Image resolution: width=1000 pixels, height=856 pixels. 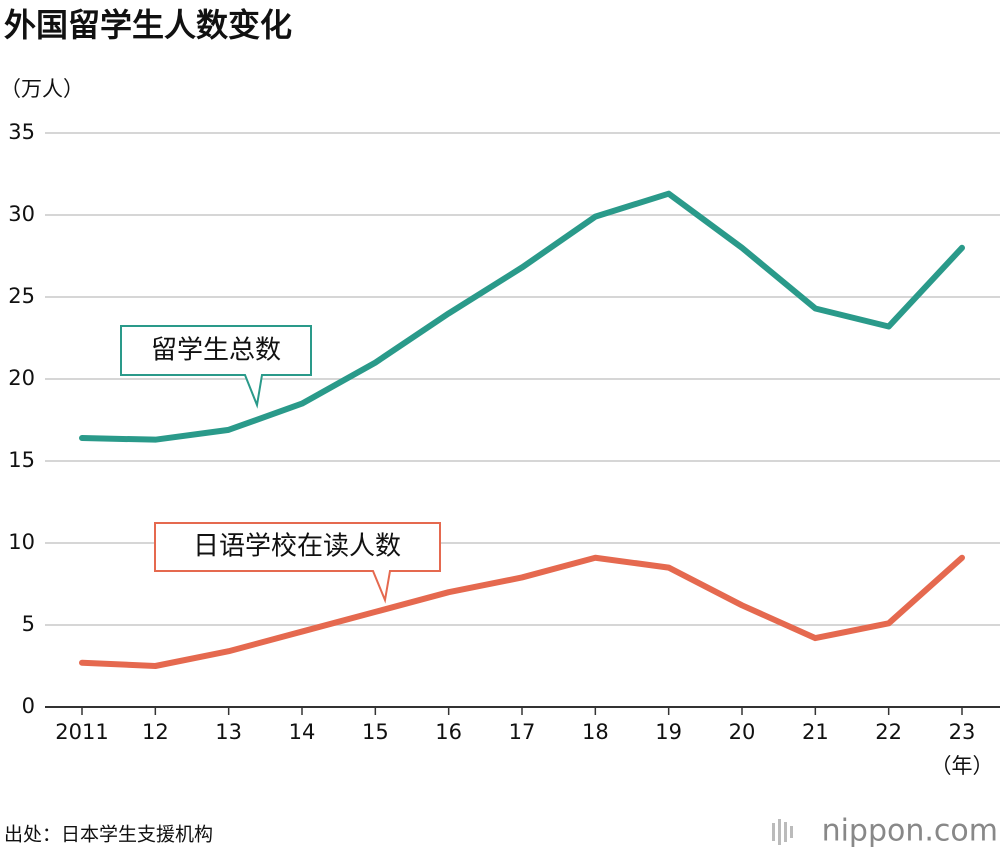 I want to click on series-label: 日语学校在读人数, so click(x=297, y=547).